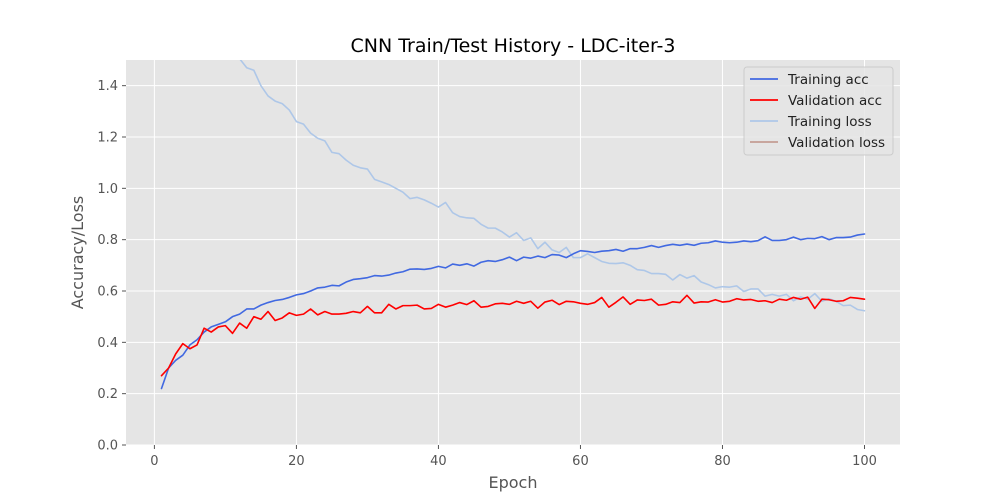 The image size is (1000, 500). What do you see at coordinates (296, 461) in the screenshot?
I see `x-tick-label: 20` at bounding box center [296, 461].